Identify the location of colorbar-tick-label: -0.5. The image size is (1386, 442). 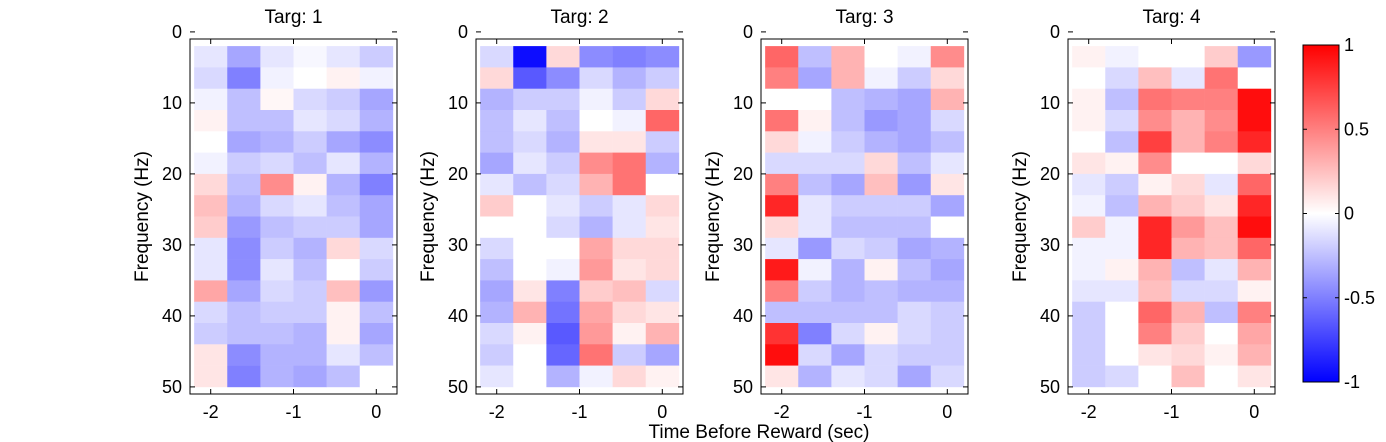
(1359, 298).